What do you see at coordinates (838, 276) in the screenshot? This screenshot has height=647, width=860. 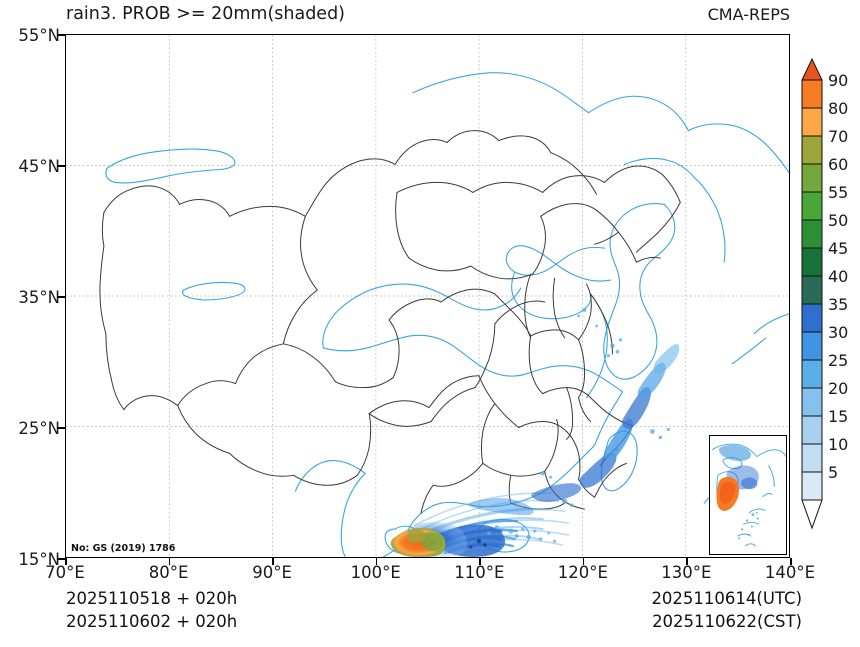 I see `colorbar-label-40: 40` at bounding box center [838, 276].